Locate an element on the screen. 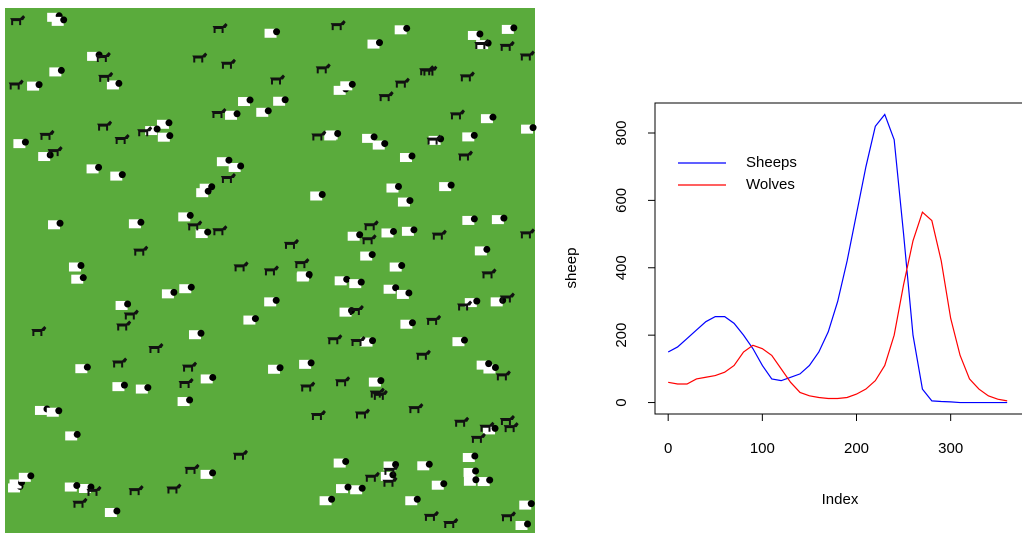 The height and width of the screenshot is (533, 1022). y-tick-label: 400 is located at coordinates (621, 267).